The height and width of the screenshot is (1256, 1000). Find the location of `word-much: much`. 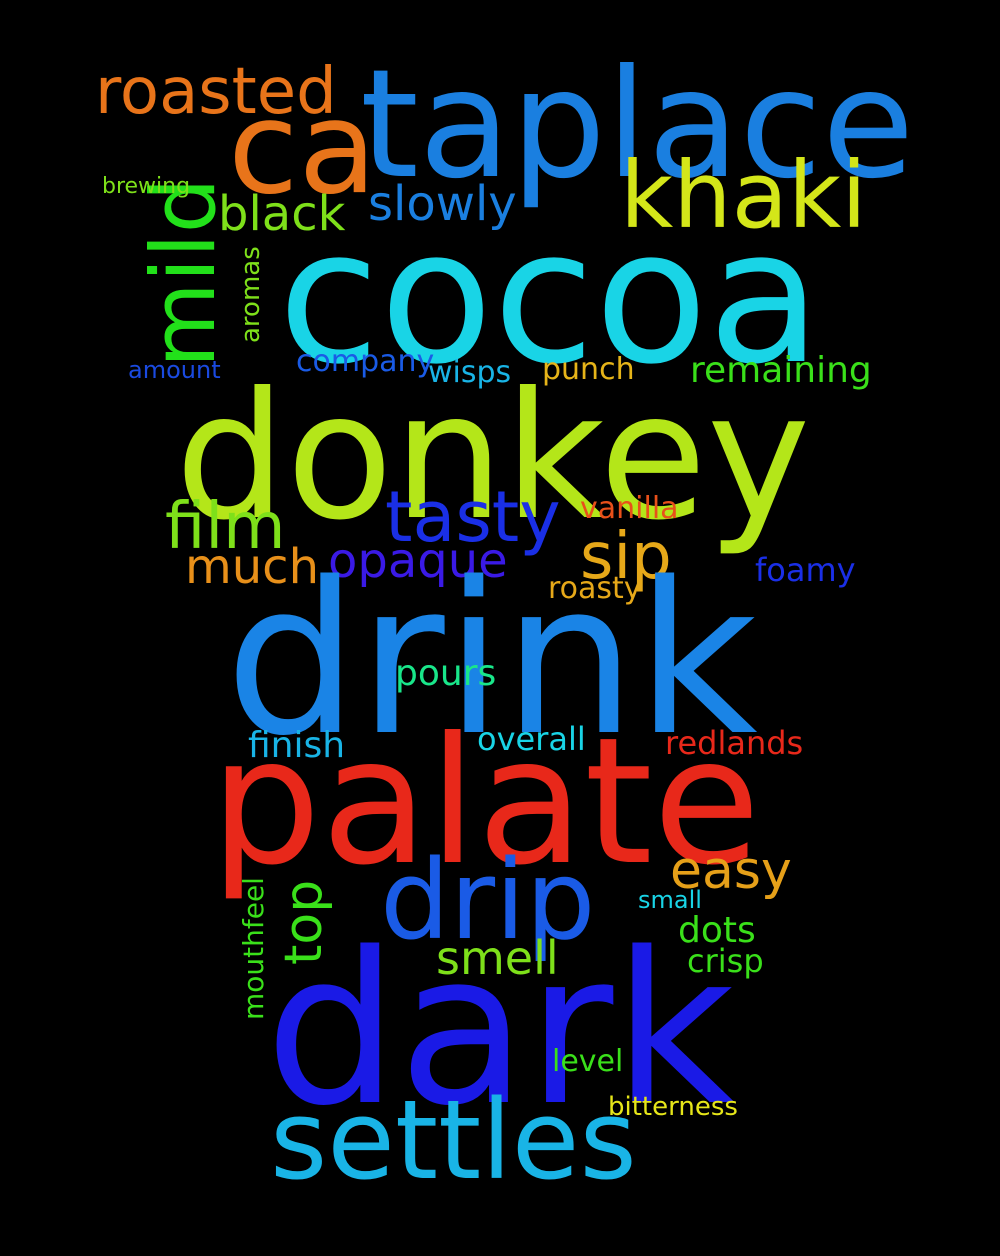

word-much: much is located at coordinates (252, 567).